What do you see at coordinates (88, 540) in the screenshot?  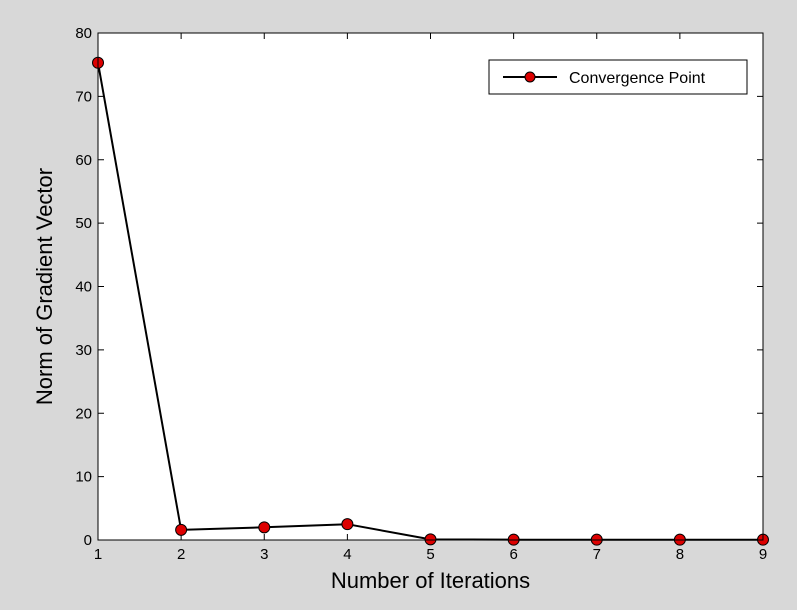 I see `y-tick-label: 0` at bounding box center [88, 540].